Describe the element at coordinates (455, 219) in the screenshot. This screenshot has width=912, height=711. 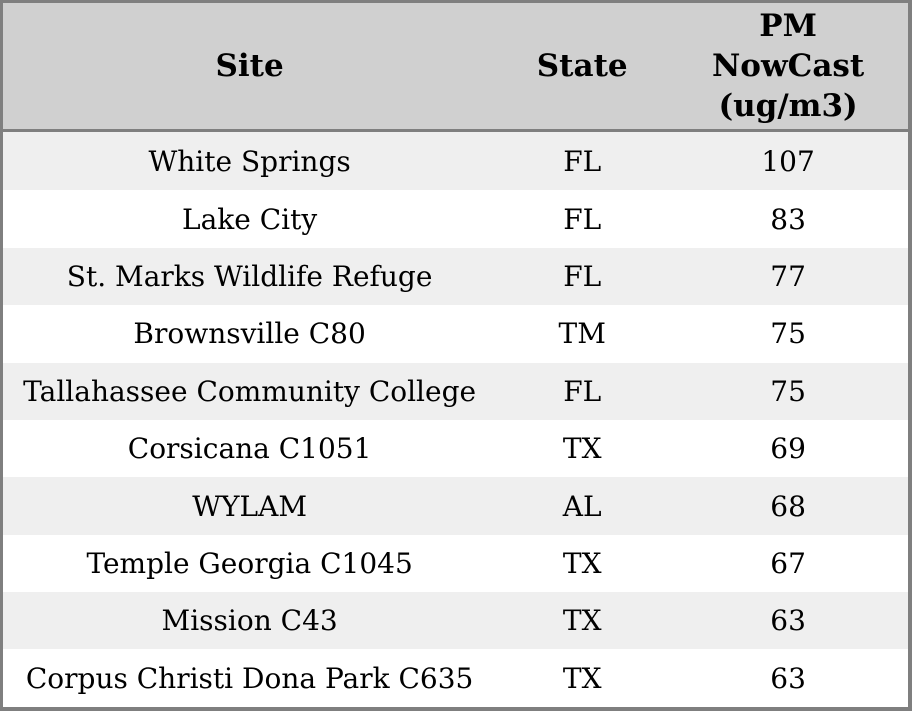
I see `table-row: Lake City FL 83` at that location.